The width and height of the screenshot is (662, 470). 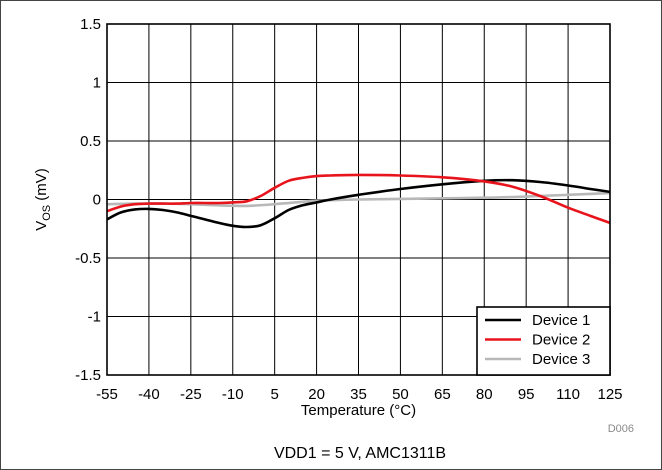 I want to click on legend-label-2: Device 2, so click(x=561, y=340).